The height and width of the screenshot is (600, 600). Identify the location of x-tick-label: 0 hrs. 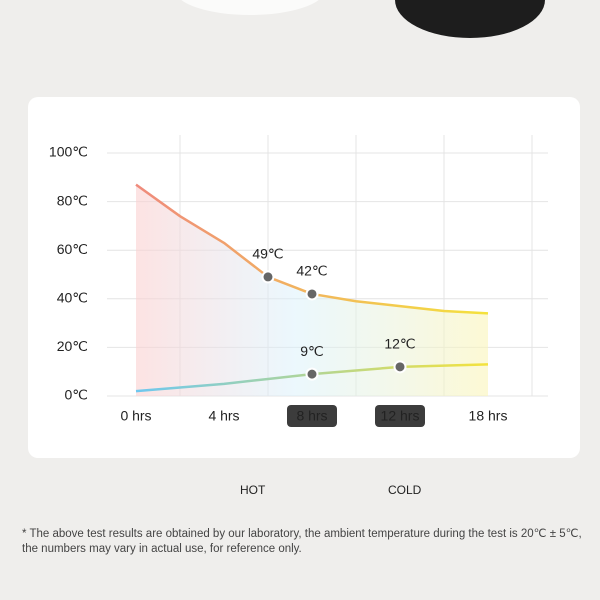
(135, 416).